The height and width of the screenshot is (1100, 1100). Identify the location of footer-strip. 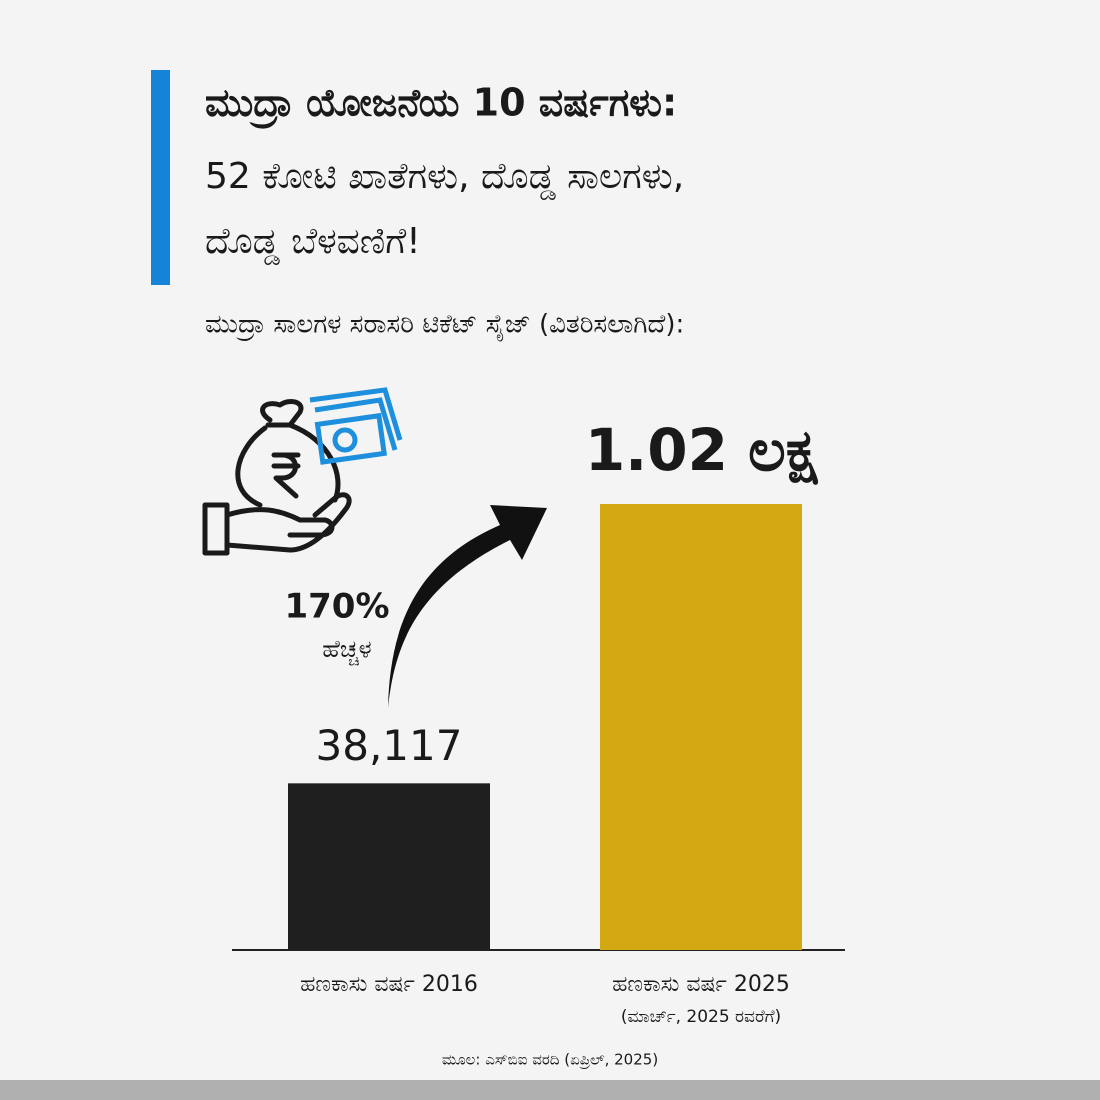
(550, 1090).